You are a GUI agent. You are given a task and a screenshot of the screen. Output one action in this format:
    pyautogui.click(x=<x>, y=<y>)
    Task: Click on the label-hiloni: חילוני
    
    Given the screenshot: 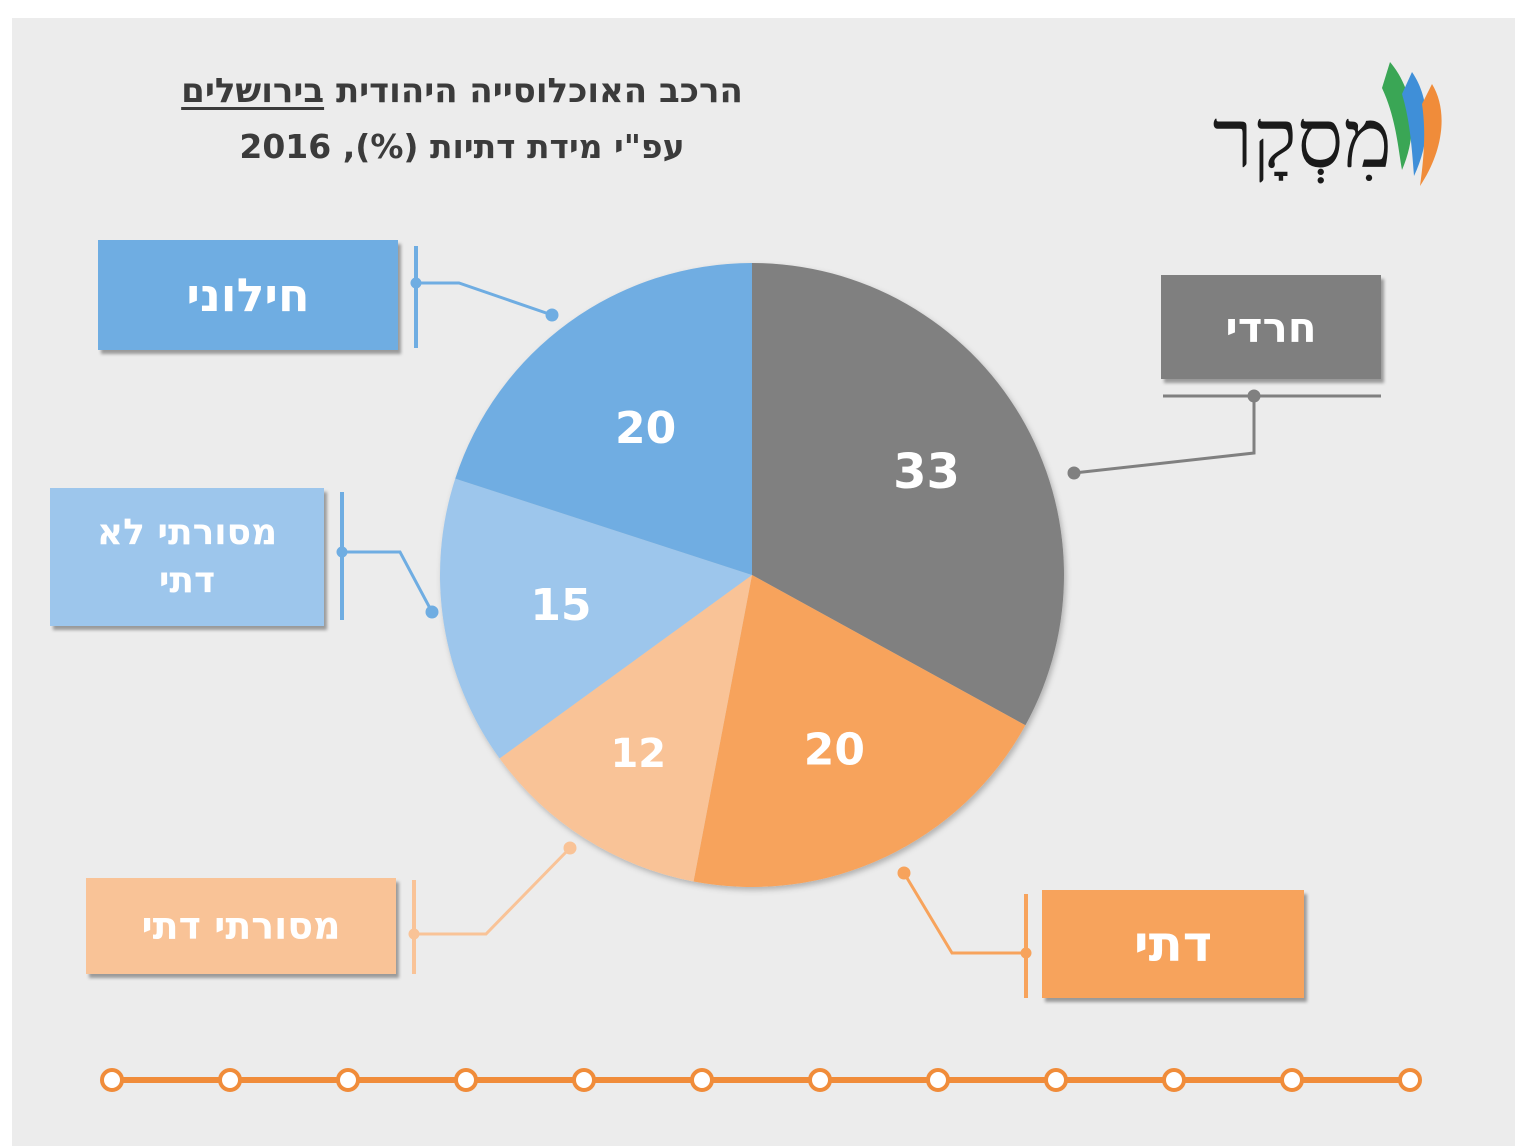 What is the action you would take?
    pyautogui.click(x=248, y=295)
    